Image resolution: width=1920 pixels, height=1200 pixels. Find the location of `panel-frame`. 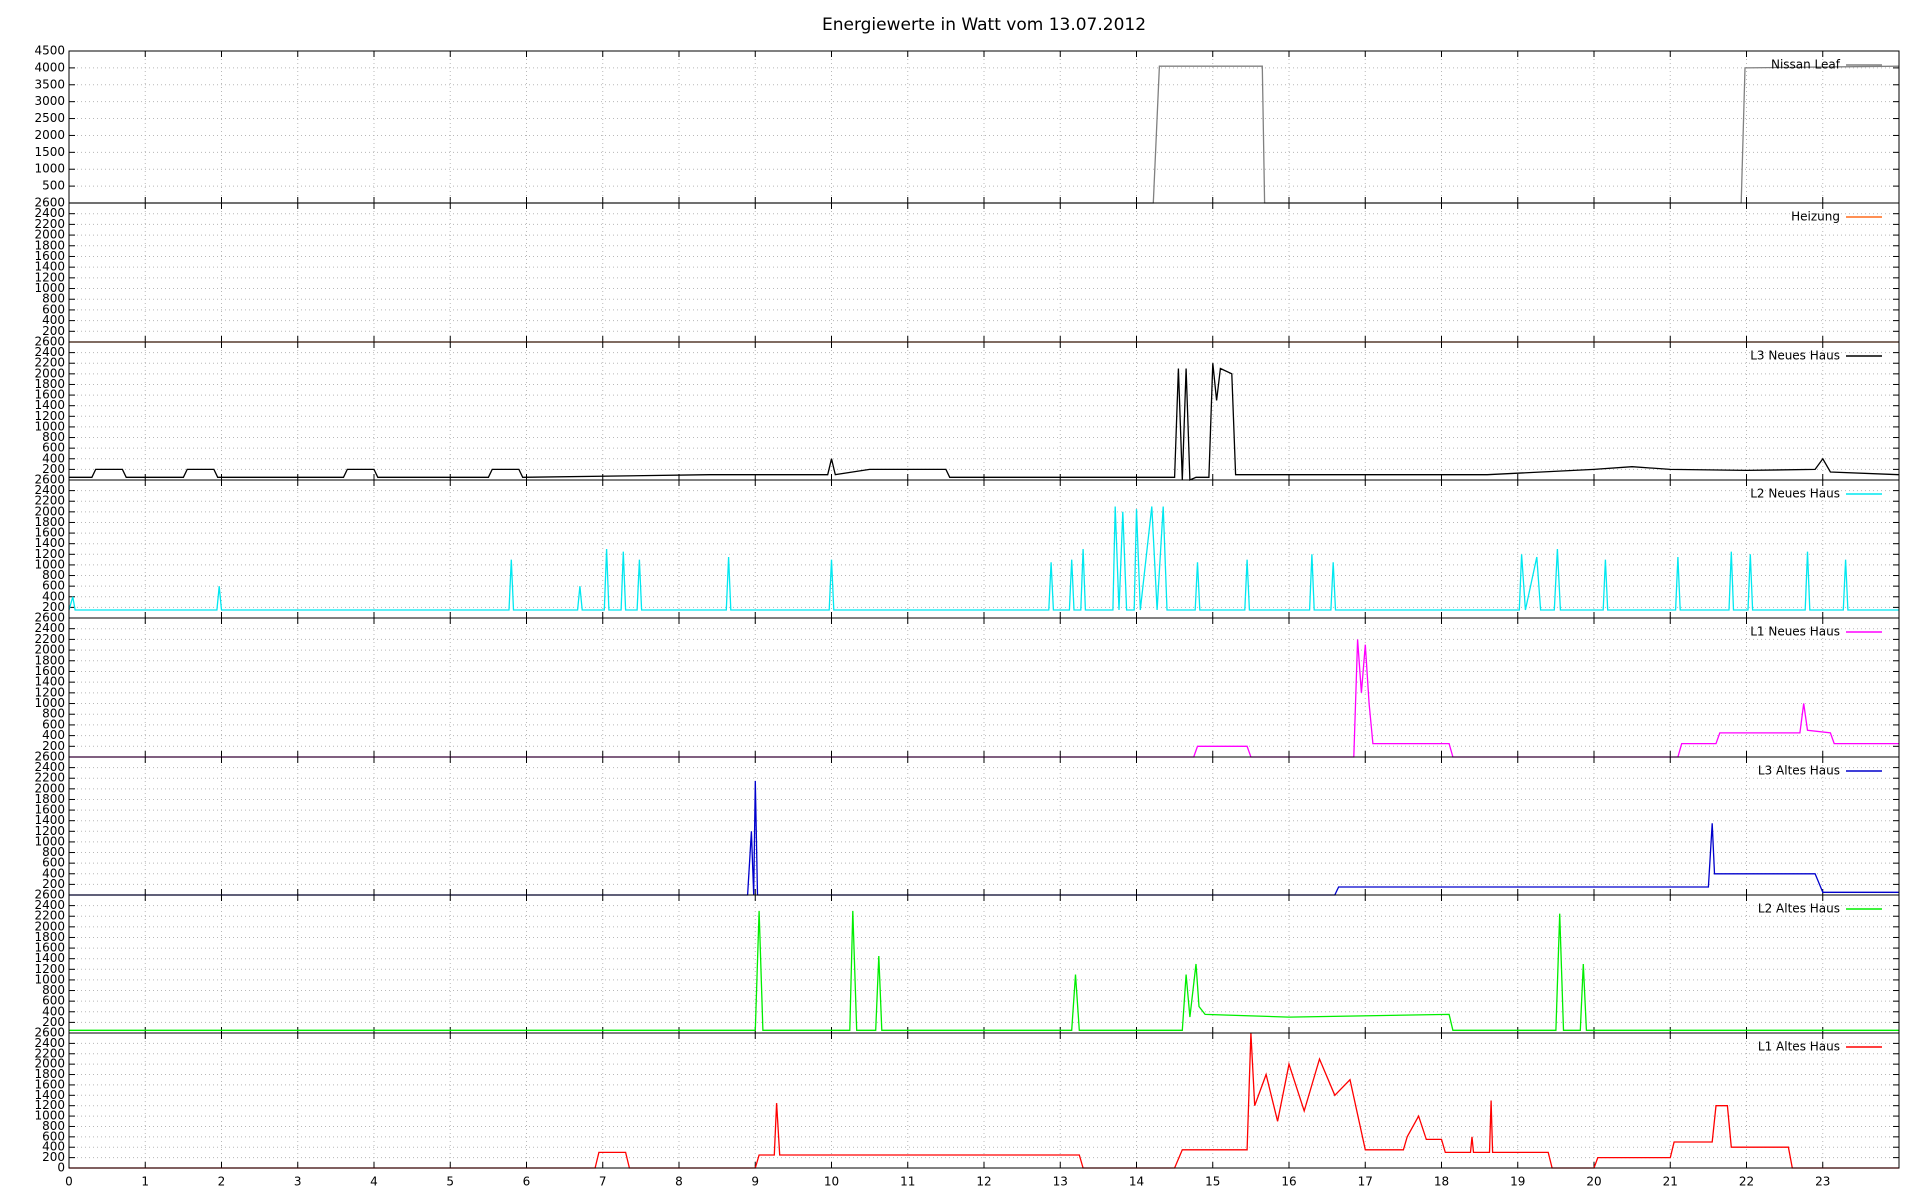

panel-frame is located at coordinates (984, 1100).